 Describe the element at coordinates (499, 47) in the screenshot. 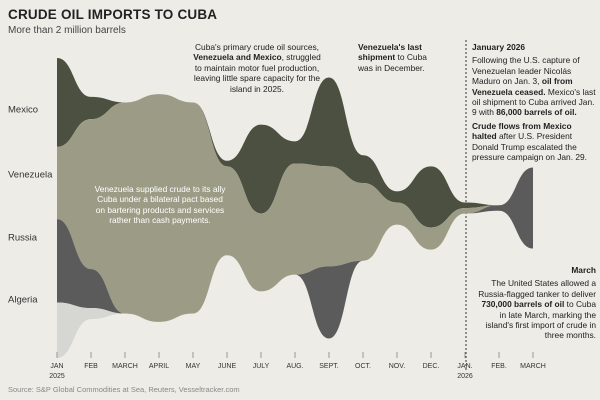

I see `annotation-text: January 2026` at that location.